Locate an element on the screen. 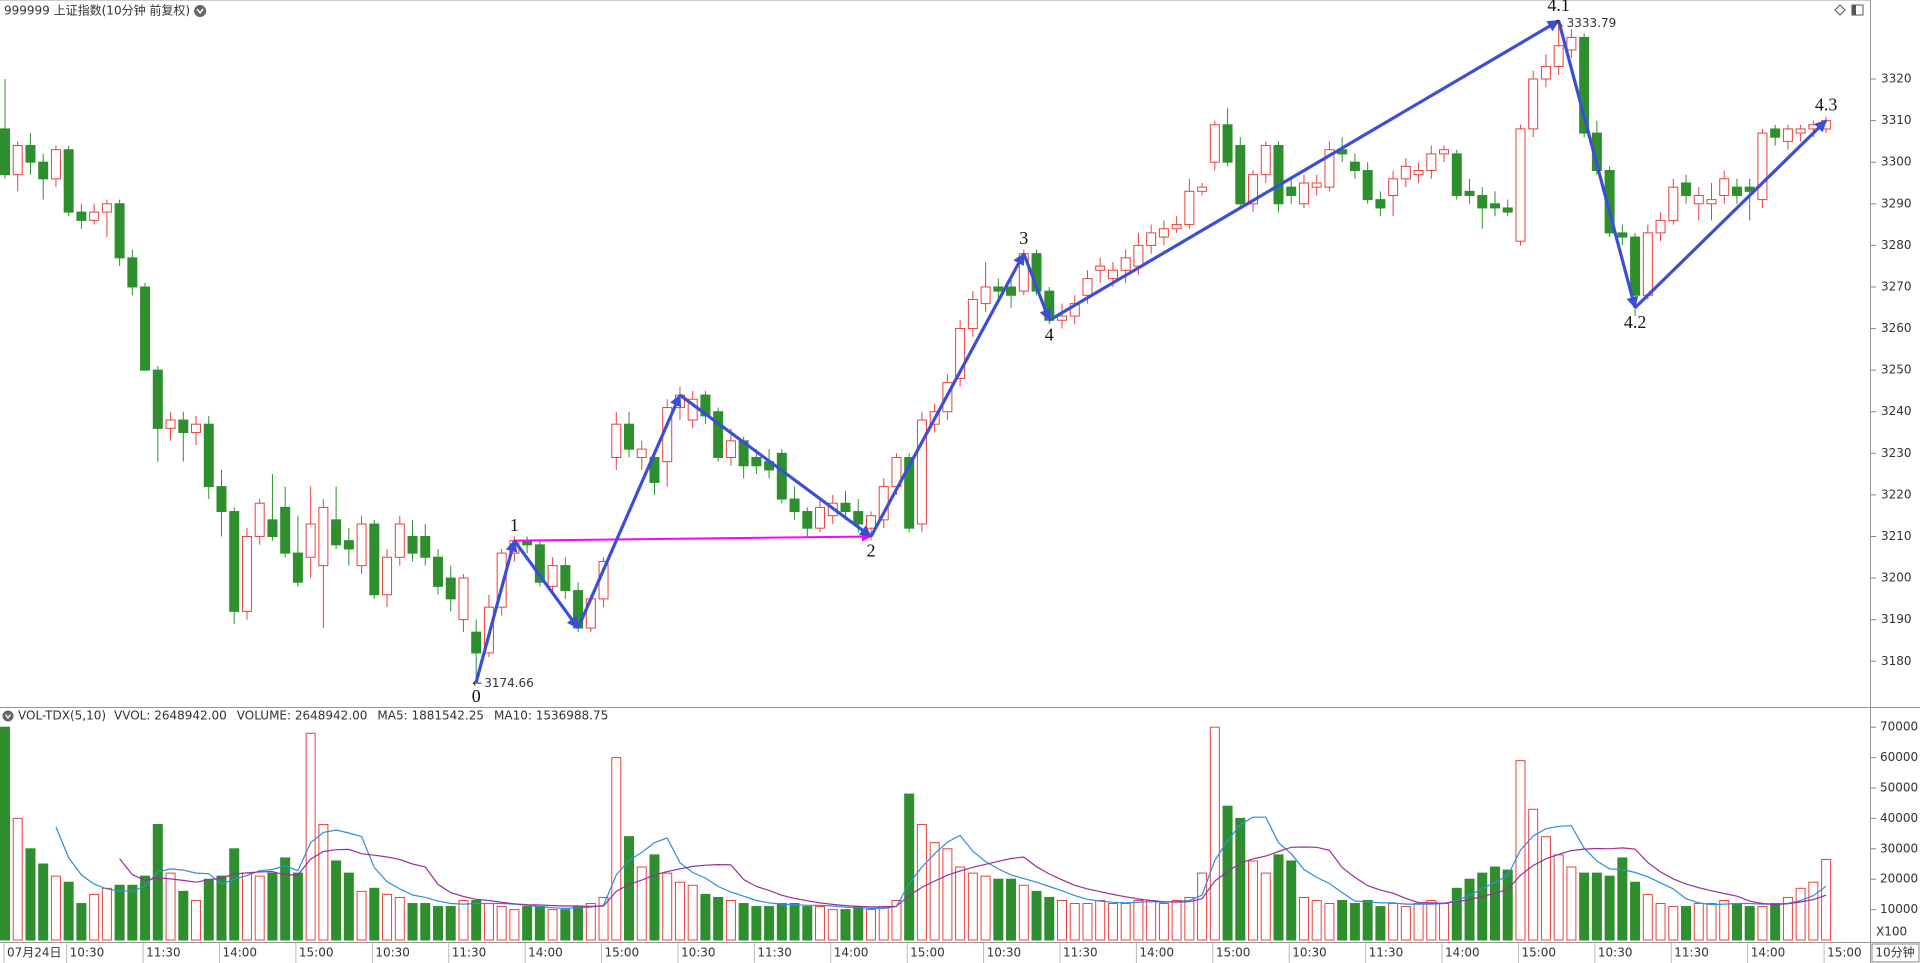  vol-legend: VVOL: 2648942.00 is located at coordinates (170, 716).